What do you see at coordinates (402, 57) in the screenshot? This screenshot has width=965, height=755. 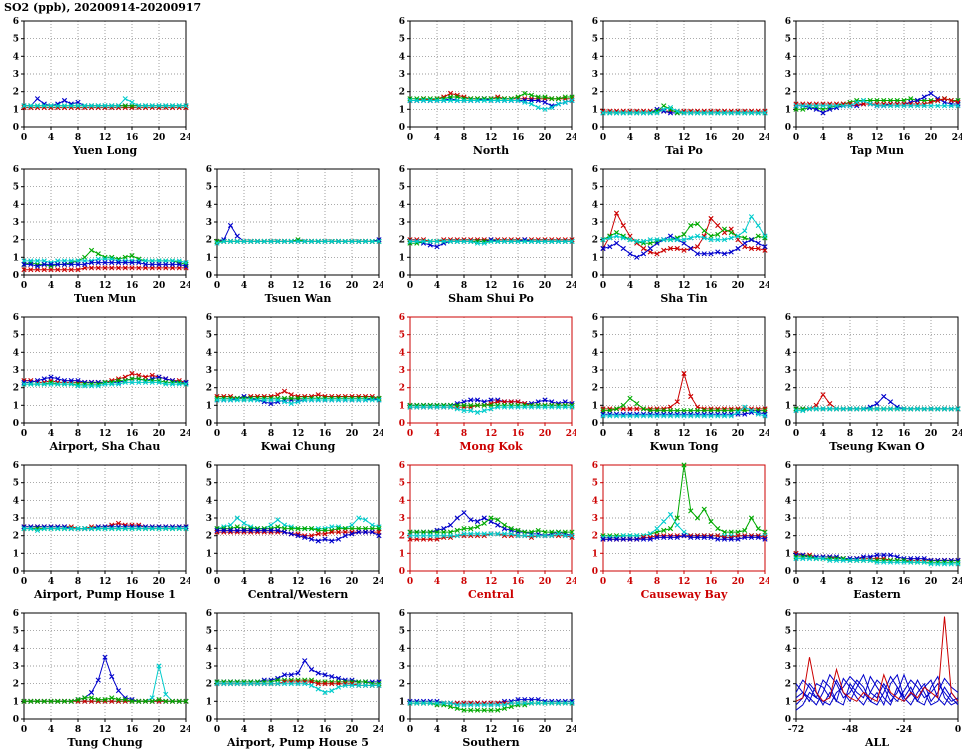 I see `y-tick-label: 4` at bounding box center [402, 57].